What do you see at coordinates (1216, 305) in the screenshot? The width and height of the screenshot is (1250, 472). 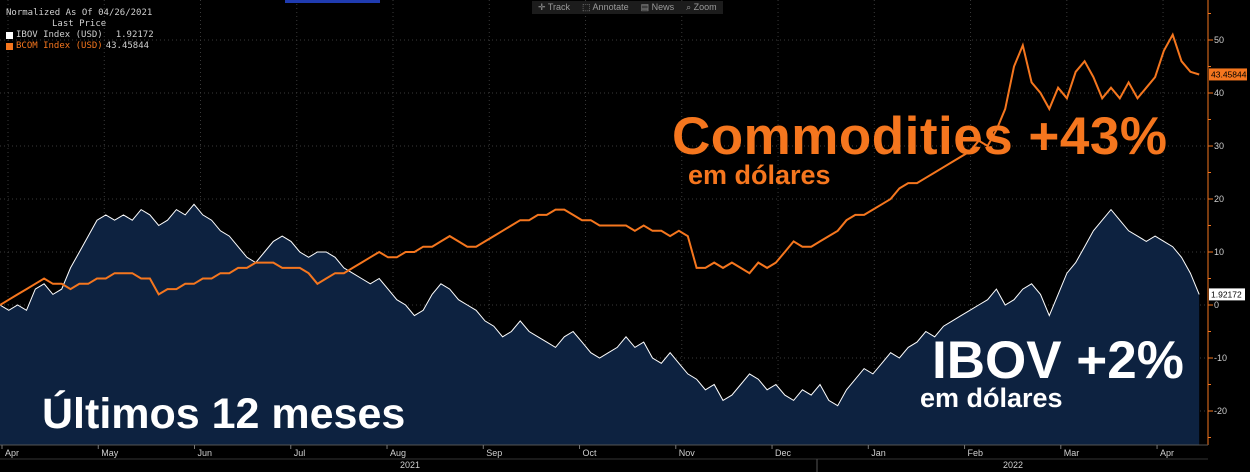 I see `y-tick-label: 0` at bounding box center [1216, 305].